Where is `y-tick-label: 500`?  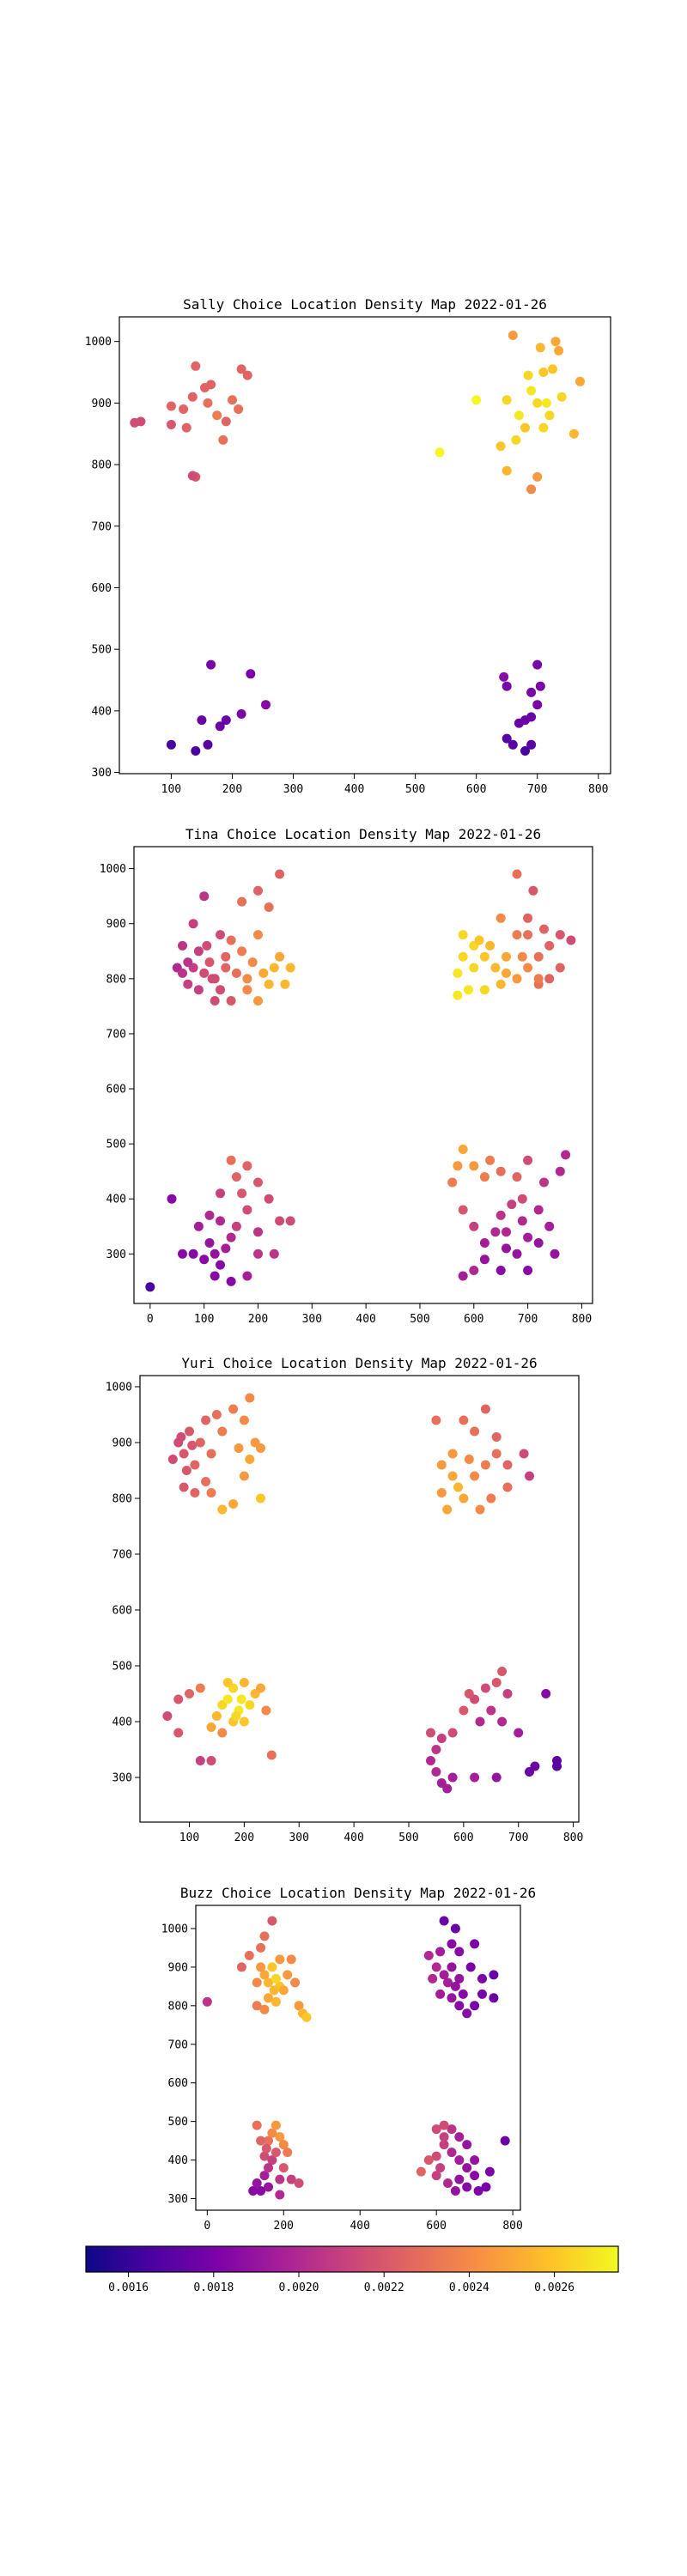 y-tick-label: 500 is located at coordinates (122, 1667).